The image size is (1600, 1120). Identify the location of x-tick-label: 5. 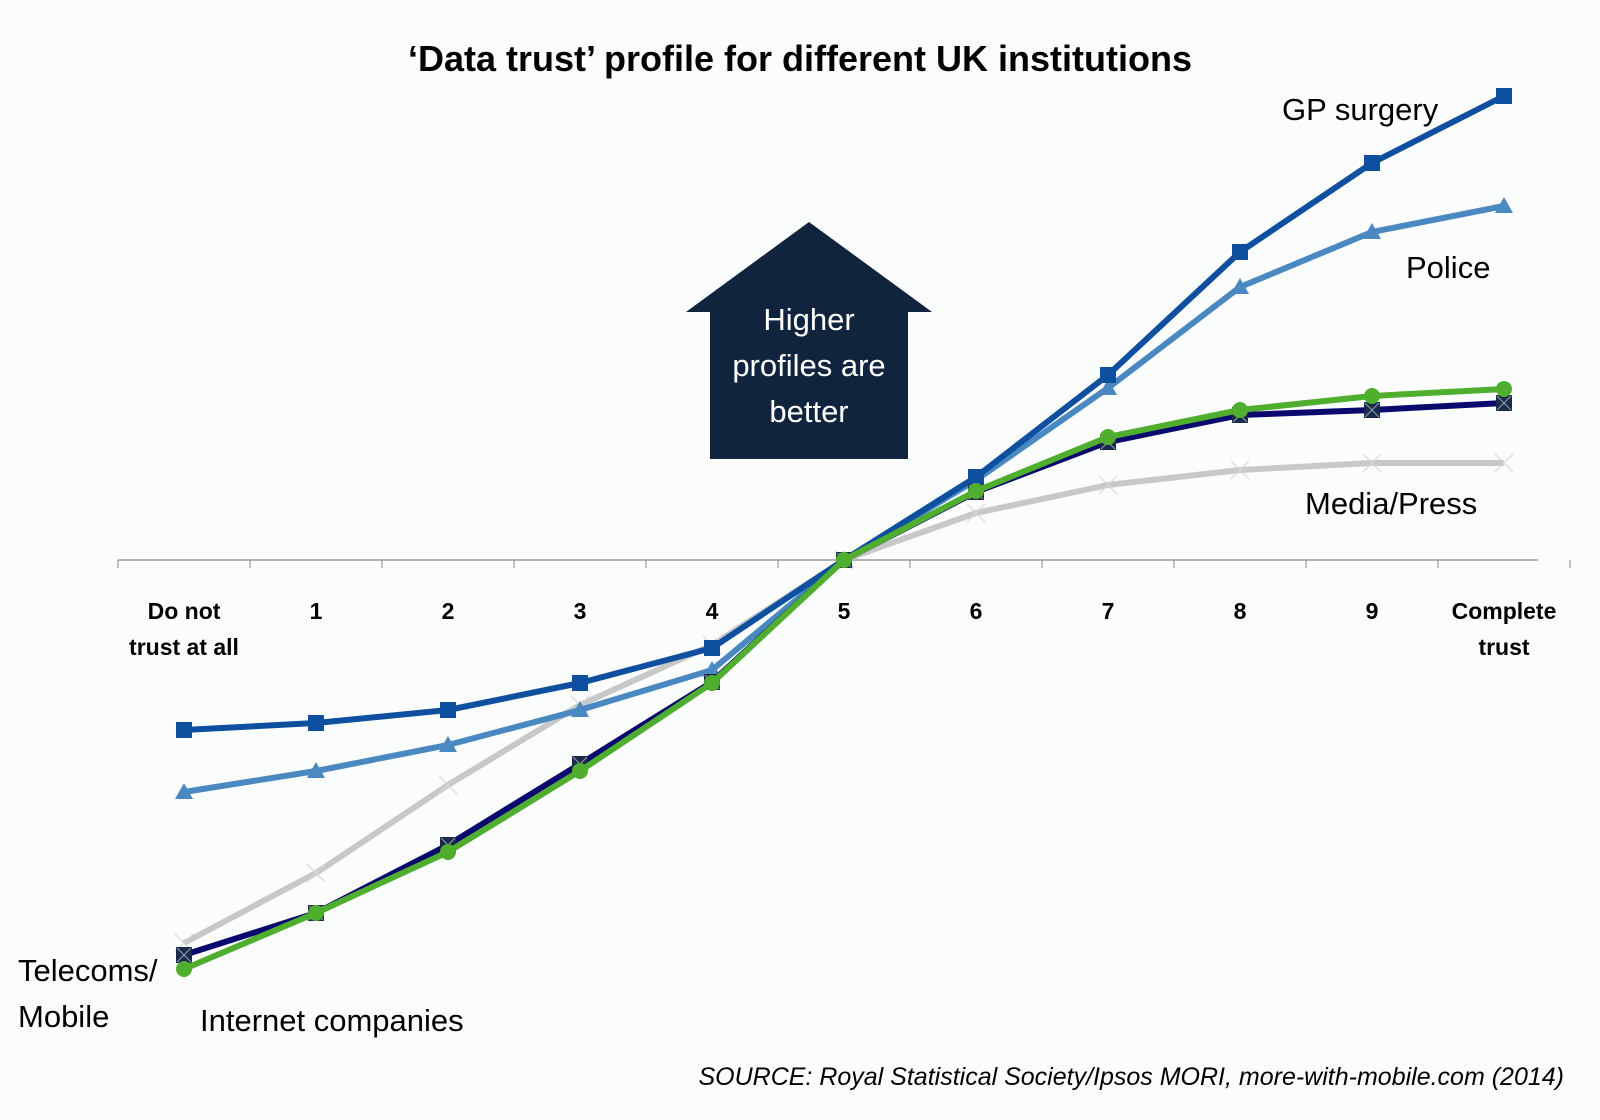
(844, 611).